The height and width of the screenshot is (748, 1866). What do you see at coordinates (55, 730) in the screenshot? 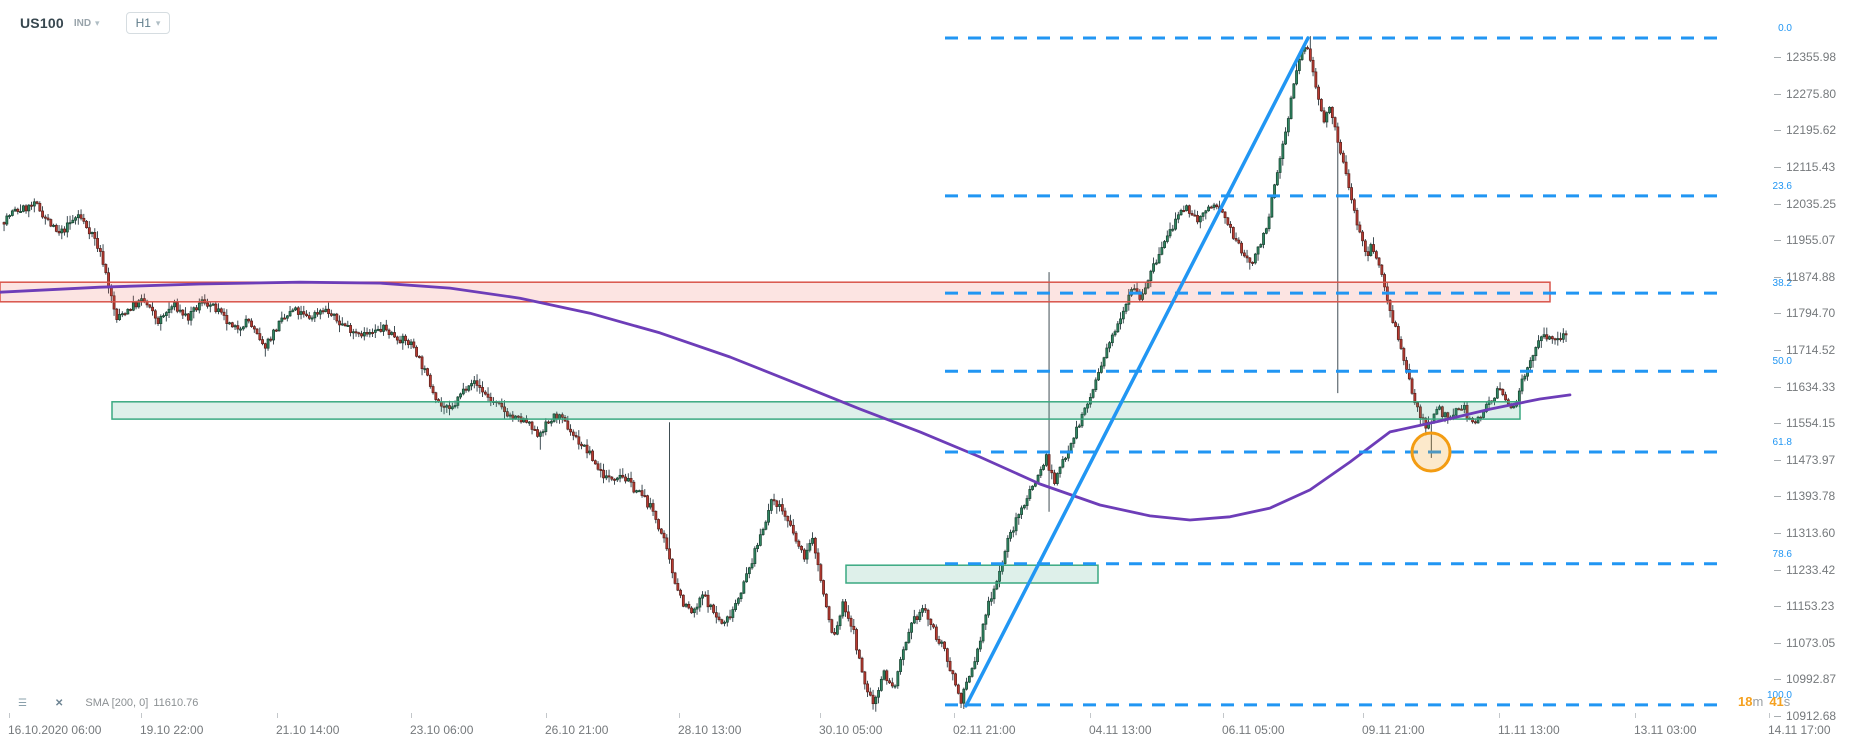
I see `time-axis-label: 16.10.2020 06:00` at bounding box center [55, 730].